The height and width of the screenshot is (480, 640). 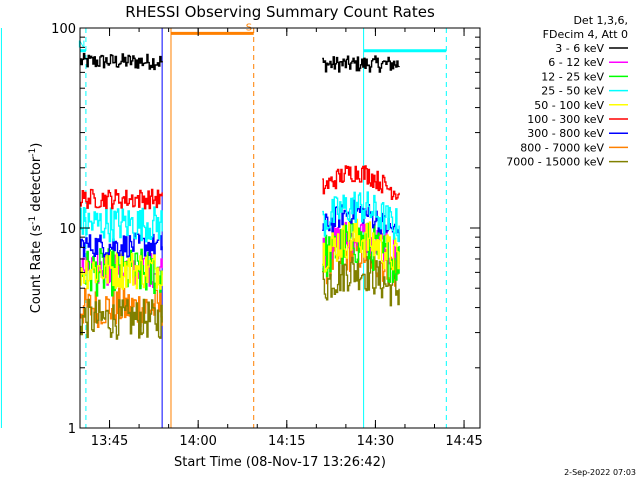 I want to click on legend-header-detectors: Det 1,3,6,, so click(x=600, y=20).